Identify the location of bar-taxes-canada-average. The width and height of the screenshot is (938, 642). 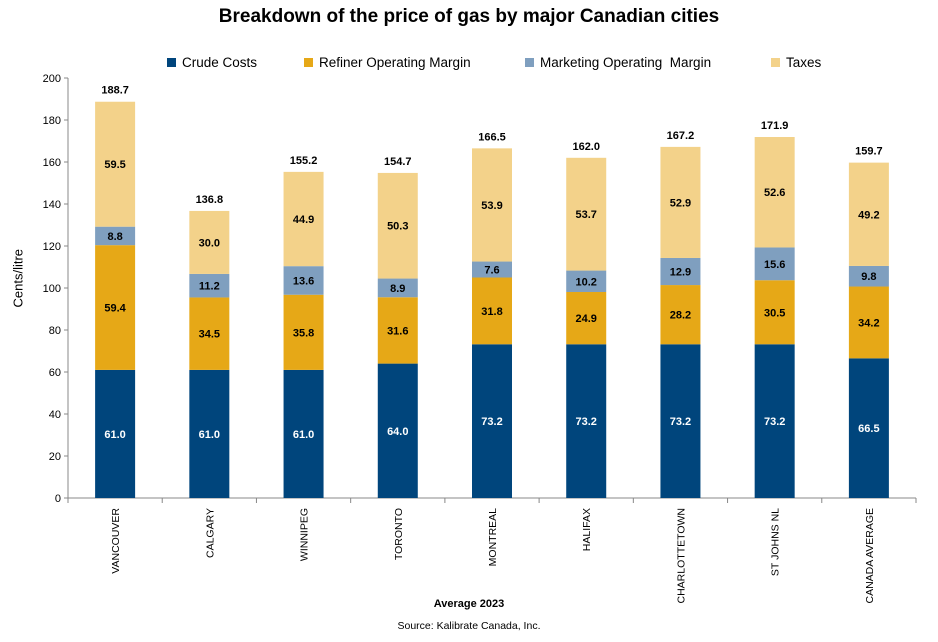
(868, 214).